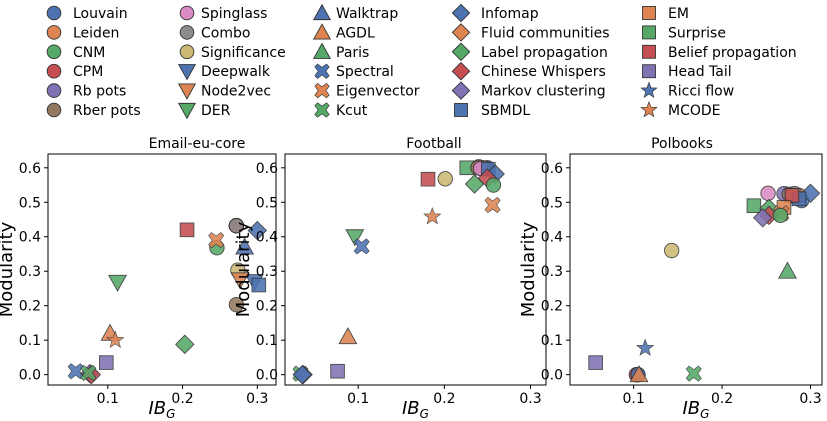 The height and width of the screenshot is (421, 827). What do you see at coordinates (234, 14) in the screenshot?
I see `legend-label: Spinglass` at bounding box center [234, 14].